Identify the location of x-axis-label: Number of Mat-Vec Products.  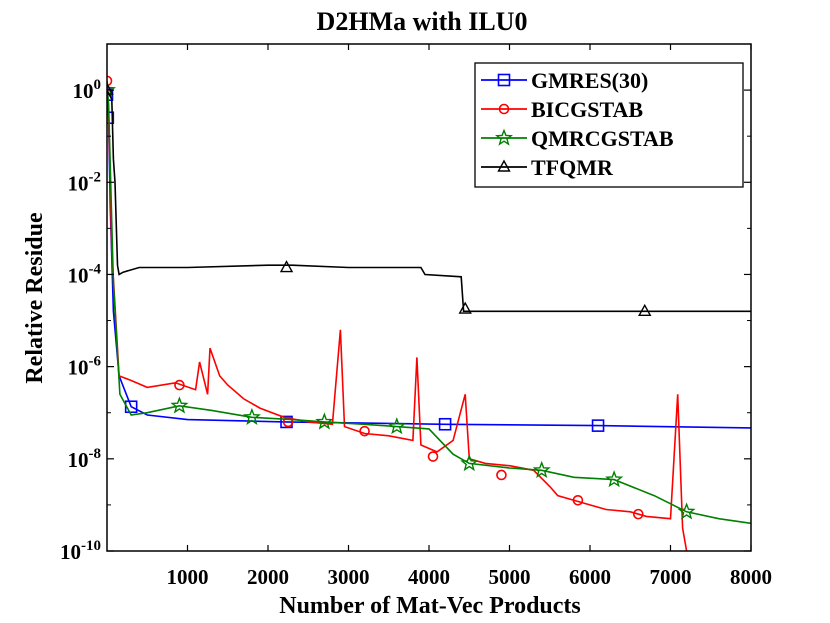
(430, 606).